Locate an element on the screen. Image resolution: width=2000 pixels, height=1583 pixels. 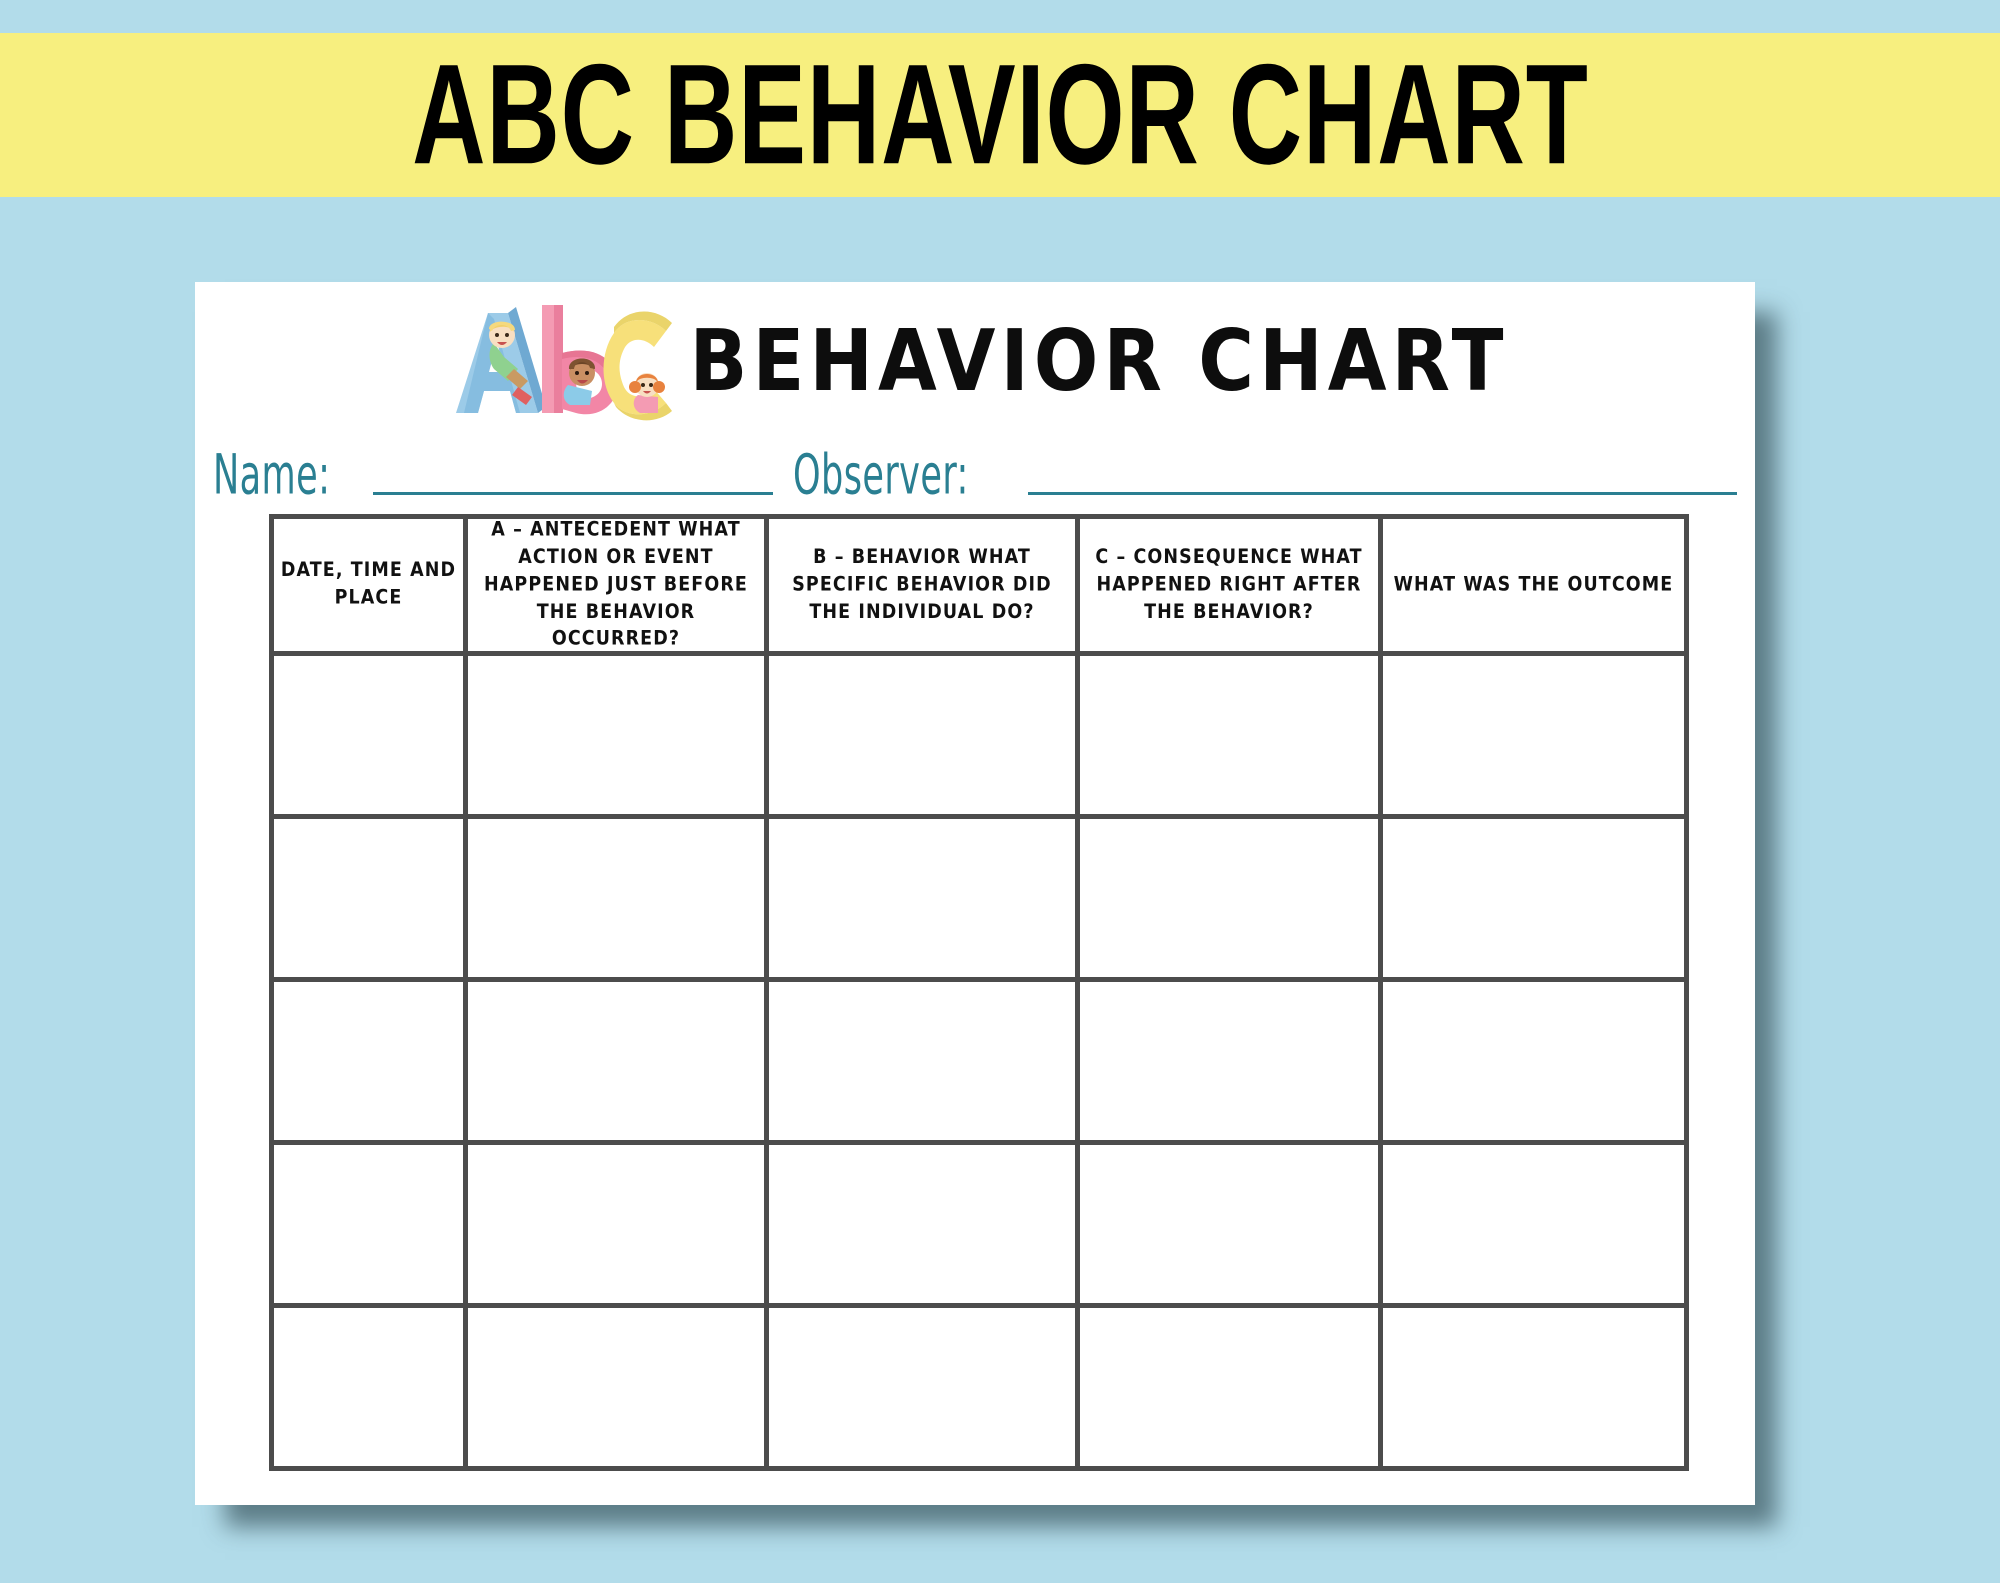
abc-blocks-logo is located at coordinates (563, 363).